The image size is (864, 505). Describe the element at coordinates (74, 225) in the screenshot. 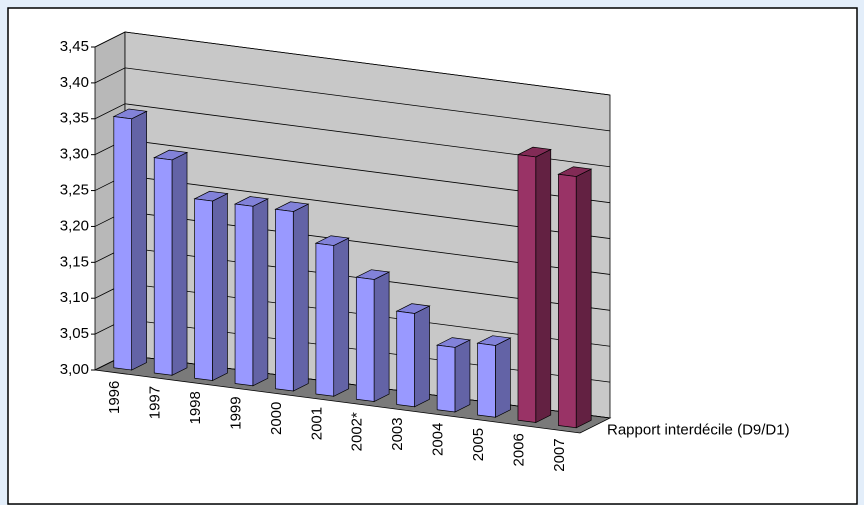

I see `y-tick-label: 3,20` at that location.